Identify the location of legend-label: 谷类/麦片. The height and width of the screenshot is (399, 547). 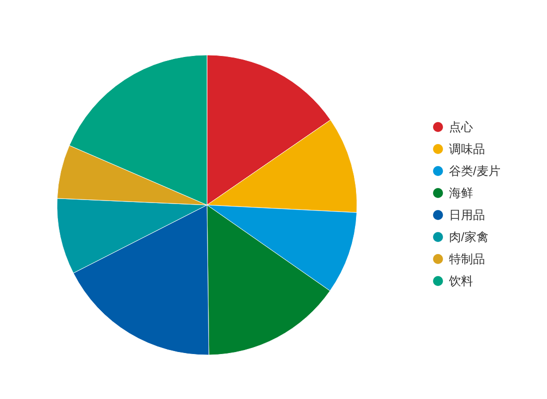
(474, 171).